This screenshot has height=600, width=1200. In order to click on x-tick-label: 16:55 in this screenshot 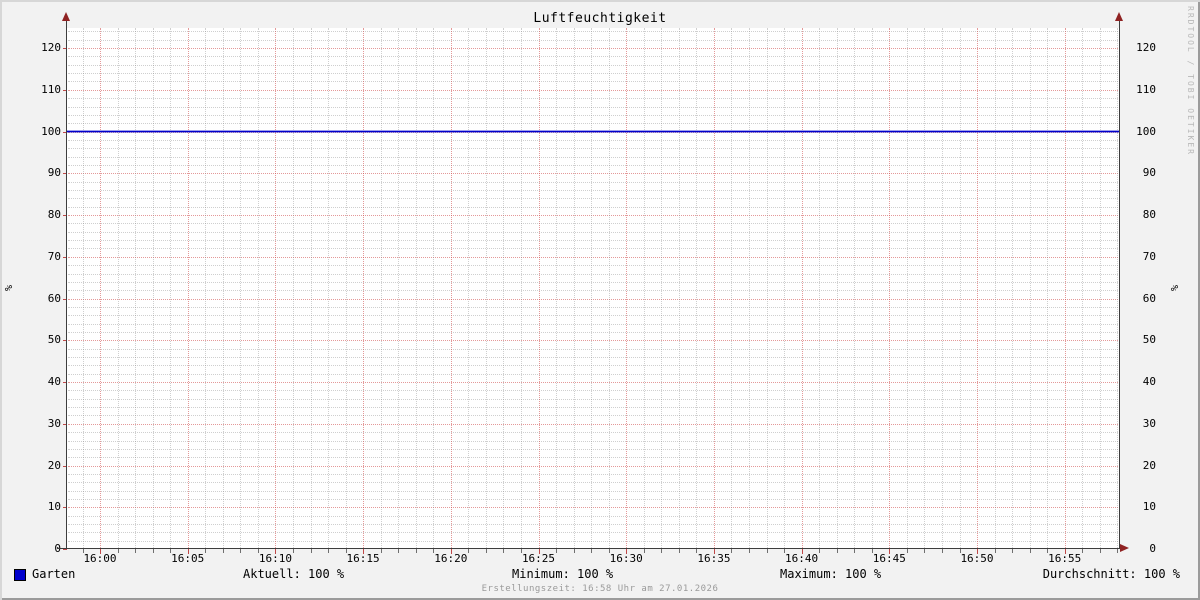, I will do `click(1065, 558)`.